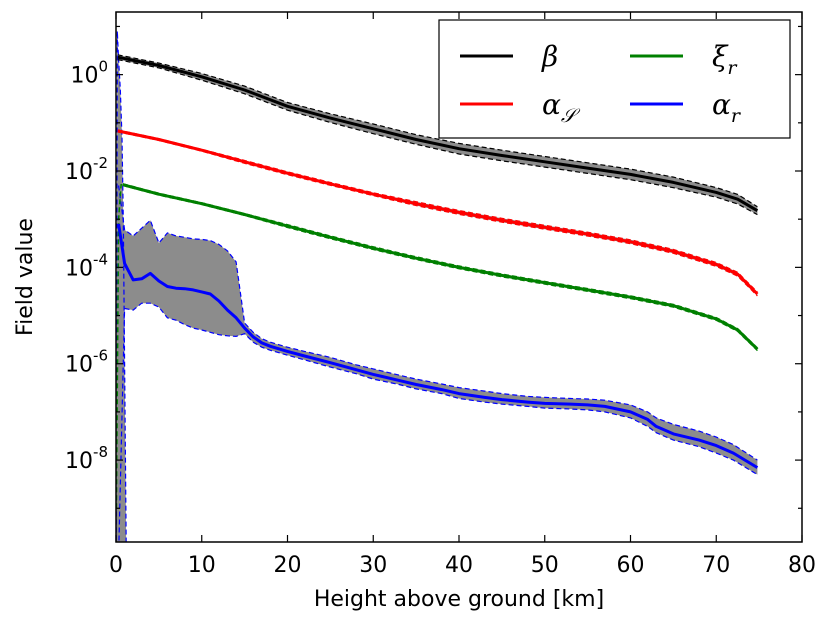 The width and height of the screenshot is (830, 623). I want to click on x-axis-title: Height above ground [km], so click(459, 599).